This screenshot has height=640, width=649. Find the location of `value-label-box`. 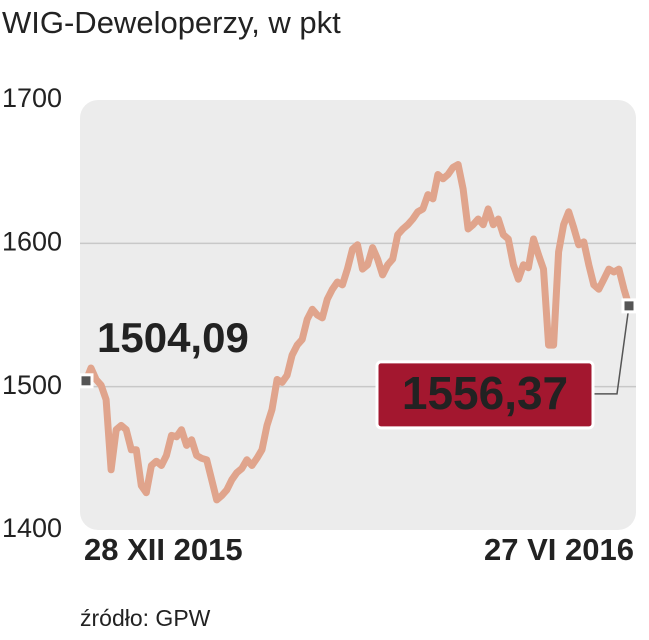

value-label-box is located at coordinates (485, 395).